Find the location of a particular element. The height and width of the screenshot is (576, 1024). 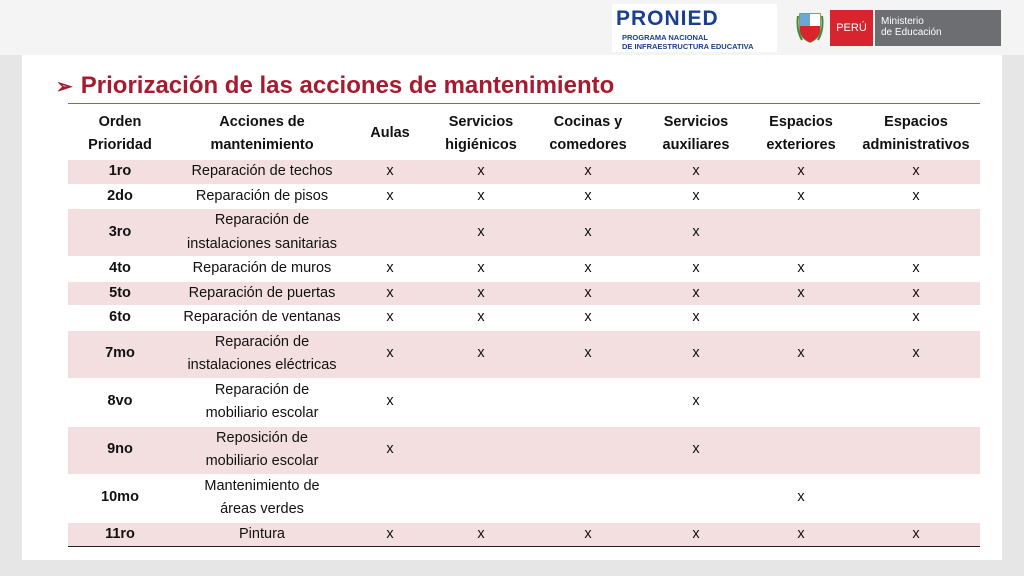

column-header: Espacios administrativos is located at coordinates (916, 133).